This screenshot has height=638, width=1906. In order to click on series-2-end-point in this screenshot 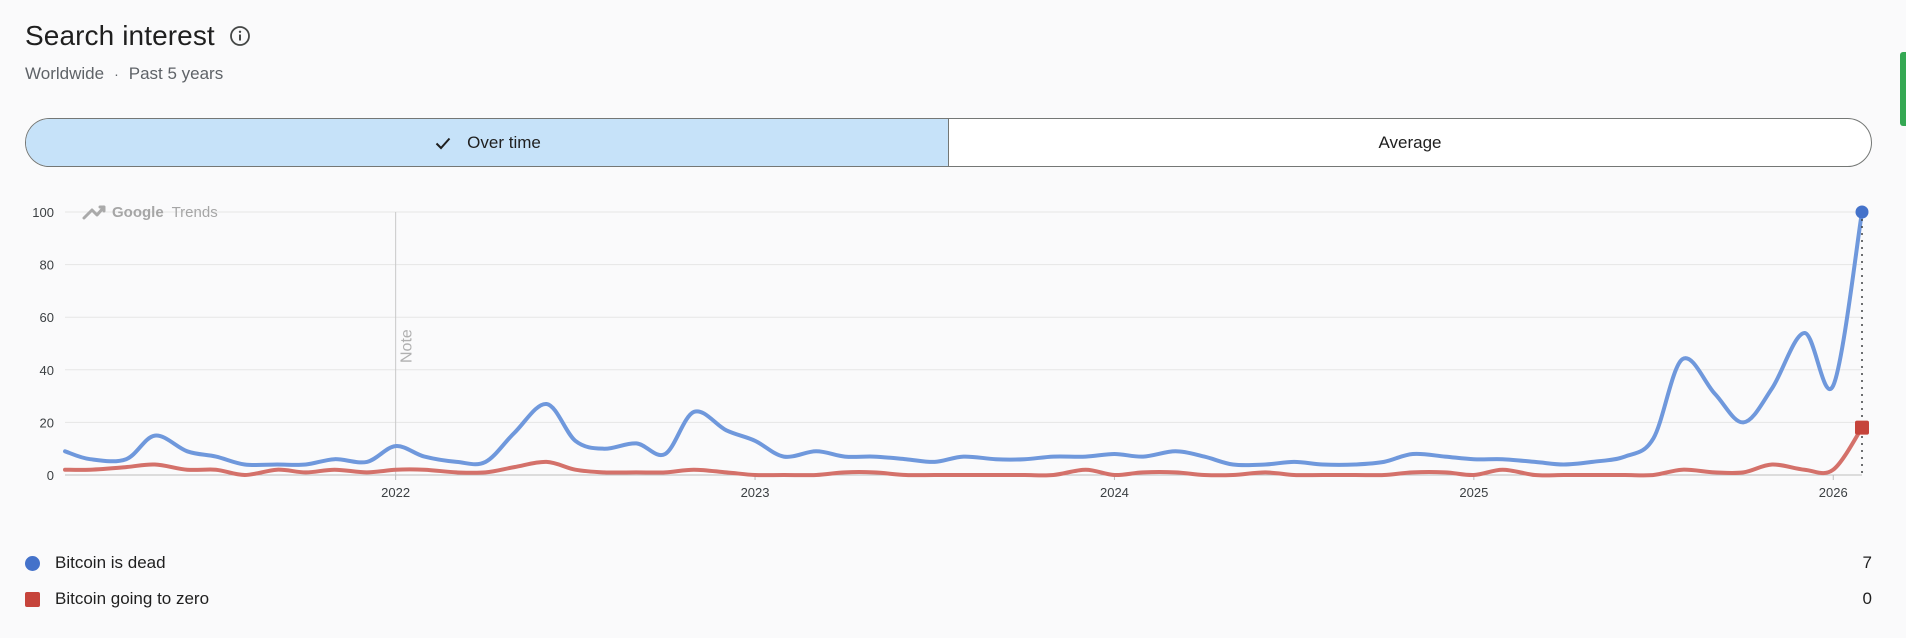, I will do `click(1862, 427)`.